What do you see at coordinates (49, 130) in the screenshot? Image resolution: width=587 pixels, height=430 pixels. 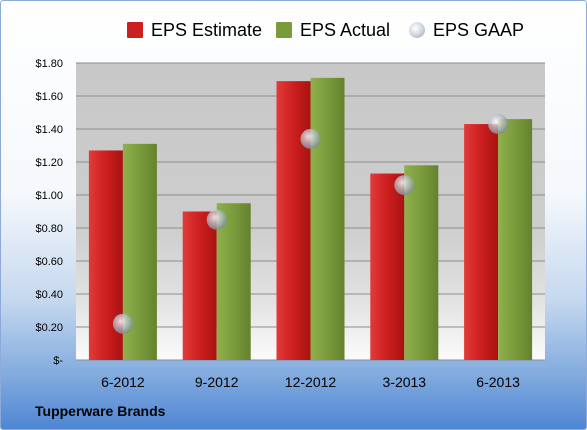 I see `y-tick-label: $1.40` at bounding box center [49, 130].